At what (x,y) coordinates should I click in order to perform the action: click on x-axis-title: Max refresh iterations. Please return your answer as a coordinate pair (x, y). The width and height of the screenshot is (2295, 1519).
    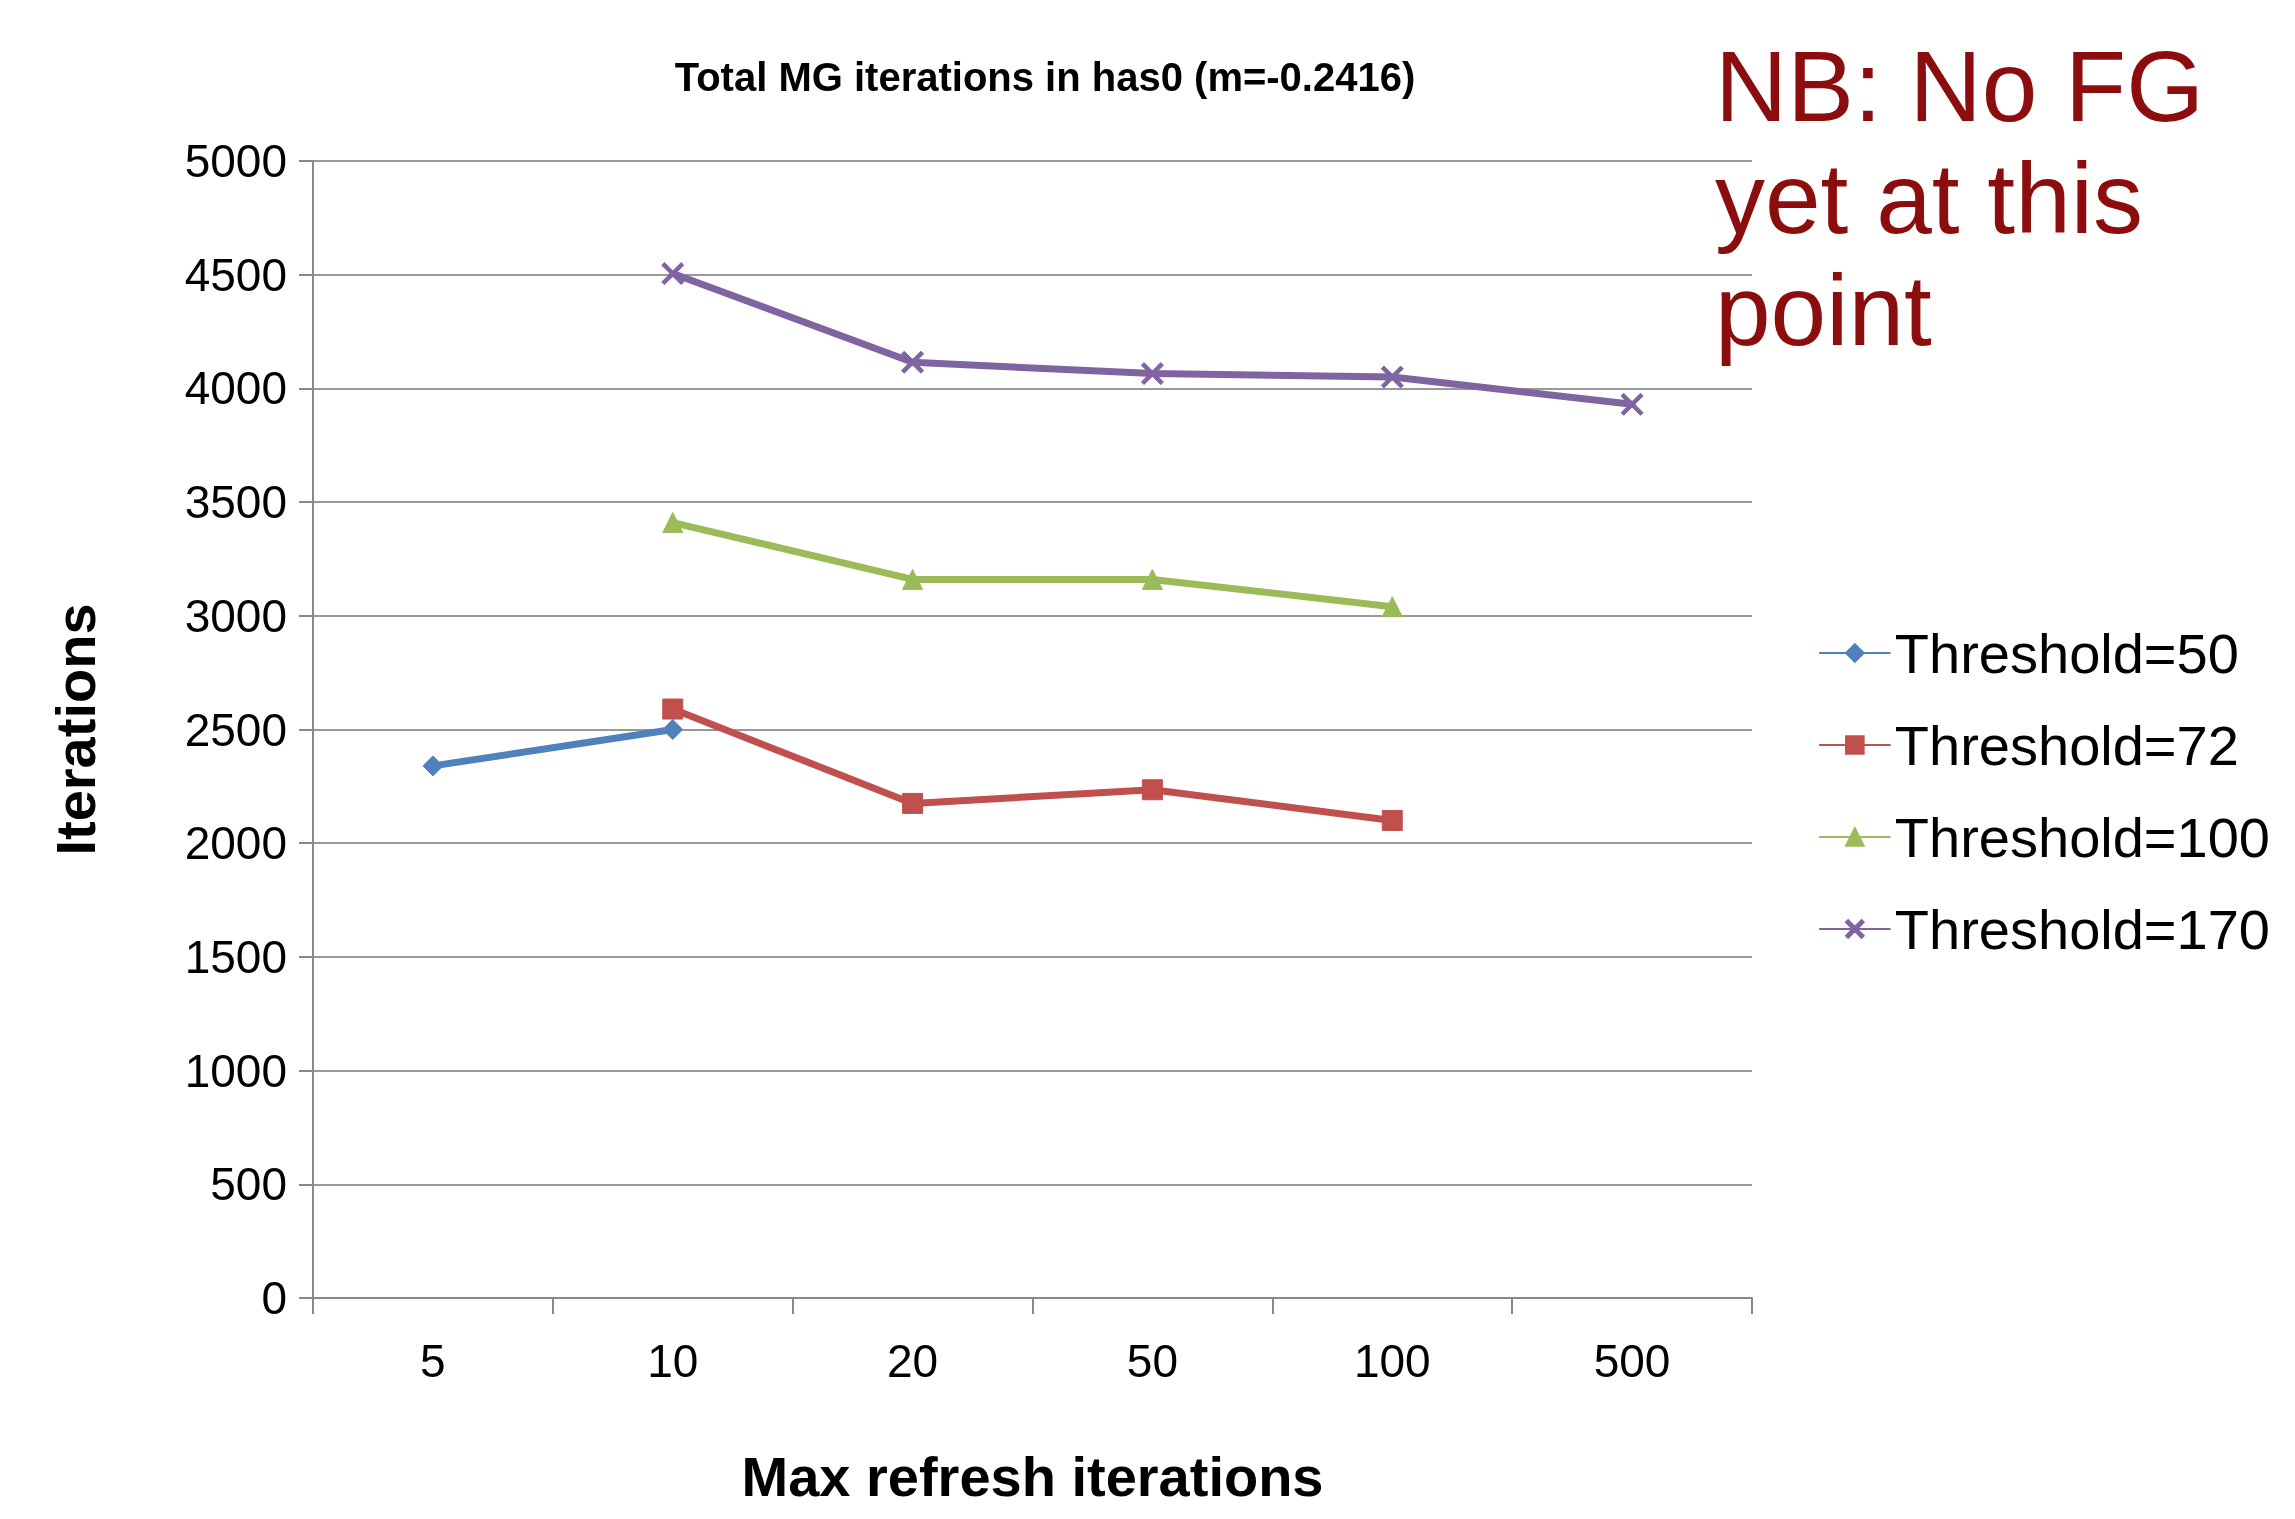
    Looking at the image, I should click on (1032, 1476).